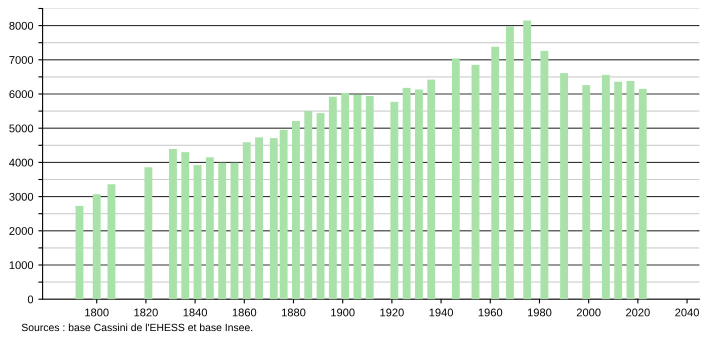  Describe the element at coordinates (31, 299) in the screenshot. I see `y-tick-label: 0` at that location.